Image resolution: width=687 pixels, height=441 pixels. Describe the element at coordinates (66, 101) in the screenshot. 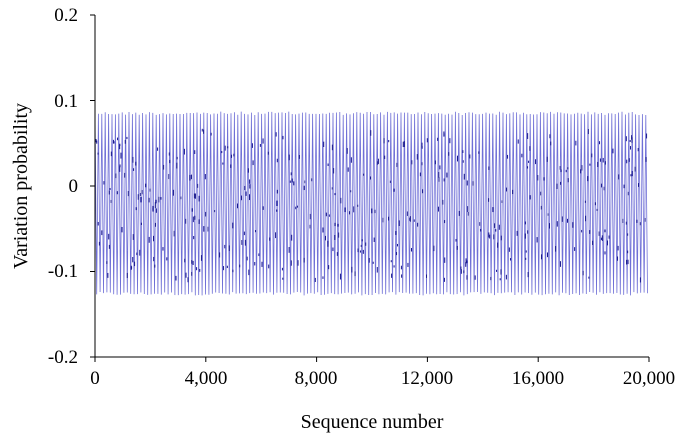

I see `y-tick-label: 0.1` at that location.